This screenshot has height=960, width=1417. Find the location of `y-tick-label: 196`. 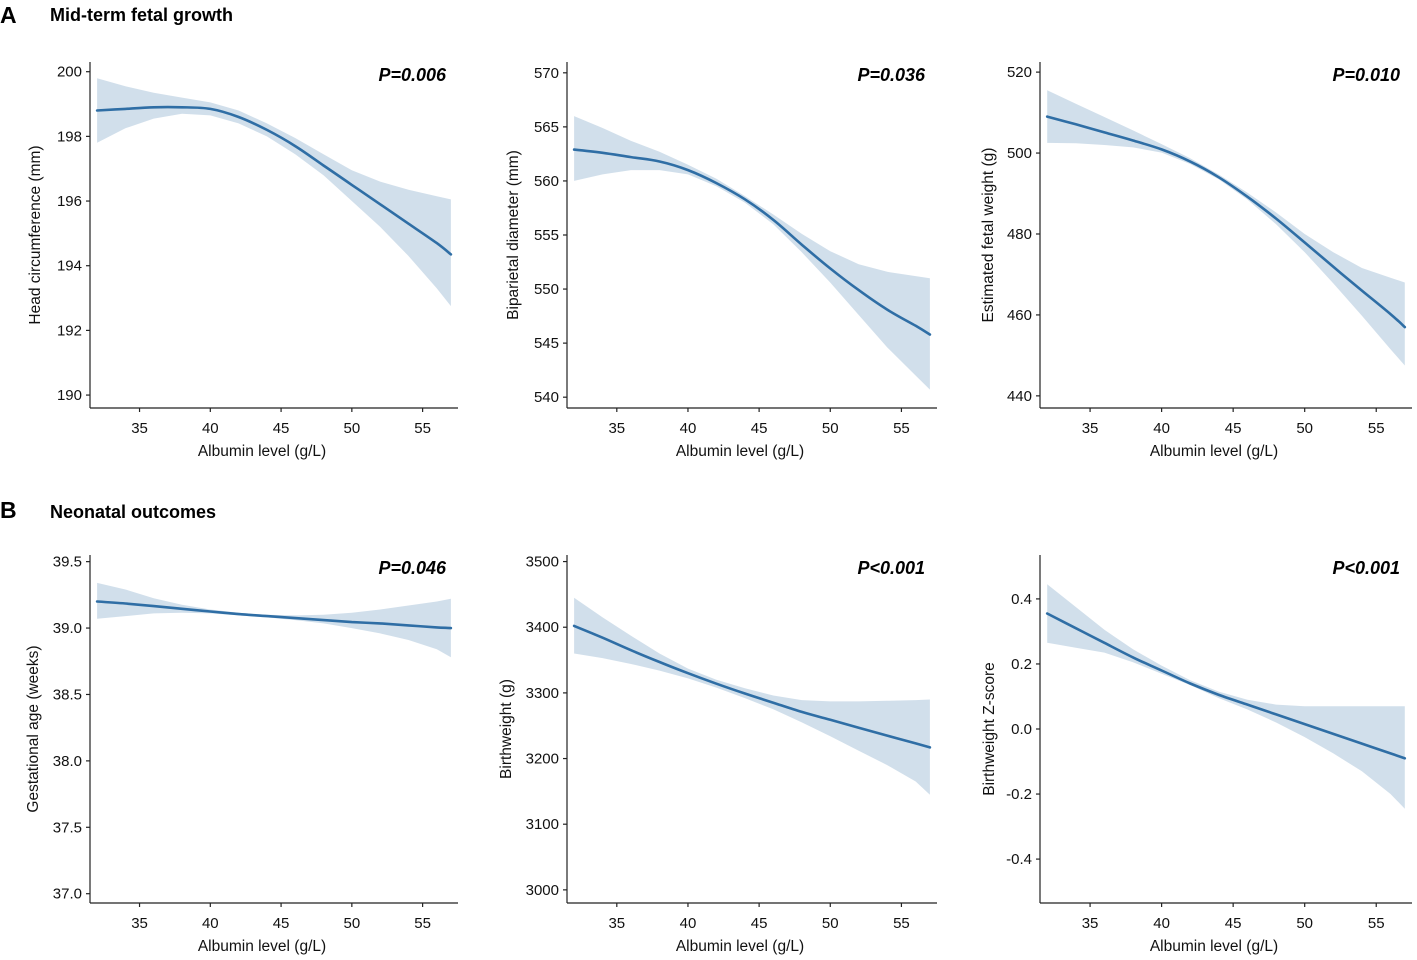

y-tick-label: 196 is located at coordinates (69, 201).